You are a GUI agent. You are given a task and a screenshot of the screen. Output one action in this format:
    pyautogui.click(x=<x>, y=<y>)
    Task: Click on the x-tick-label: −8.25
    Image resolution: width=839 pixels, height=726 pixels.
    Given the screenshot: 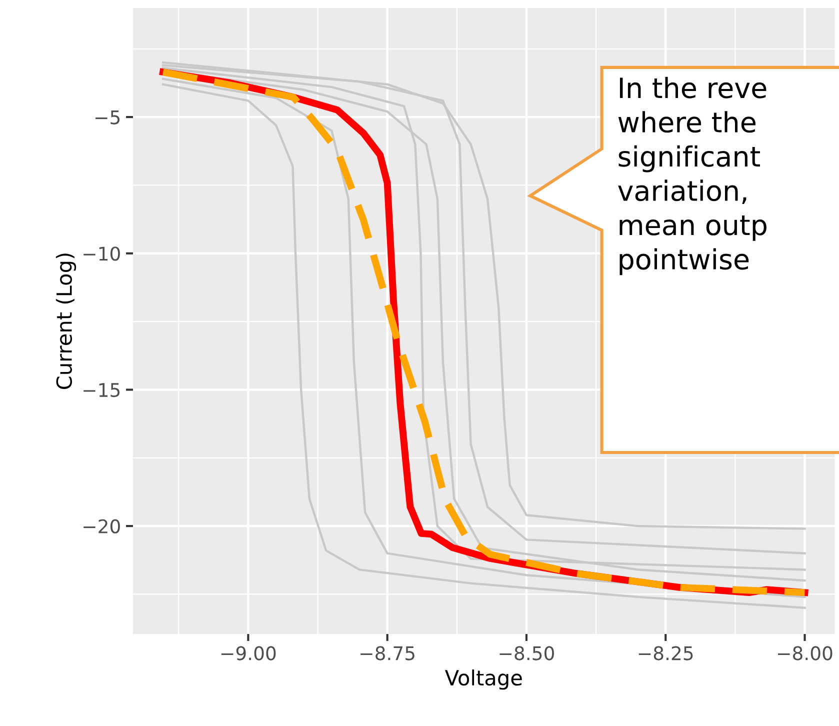 What is the action you would take?
    pyautogui.click(x=665, y=653)
    